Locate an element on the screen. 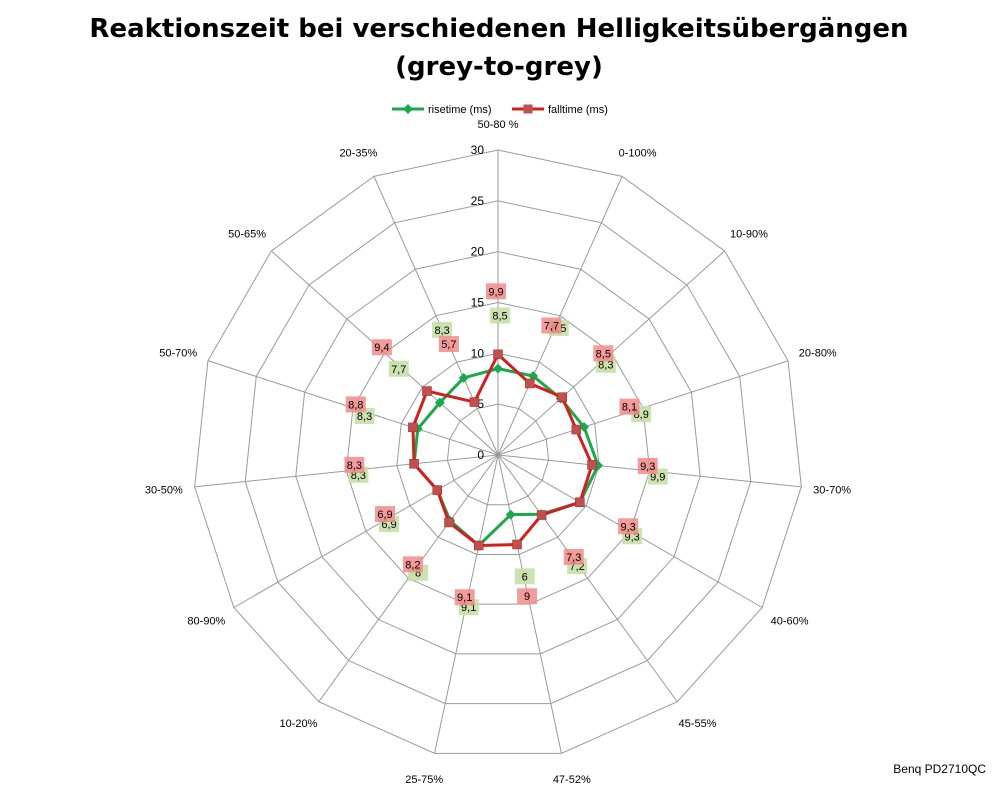 This screenshot has width=998, height=786. falltime-data-label: 8,8 is located at coordinates (355, 405).